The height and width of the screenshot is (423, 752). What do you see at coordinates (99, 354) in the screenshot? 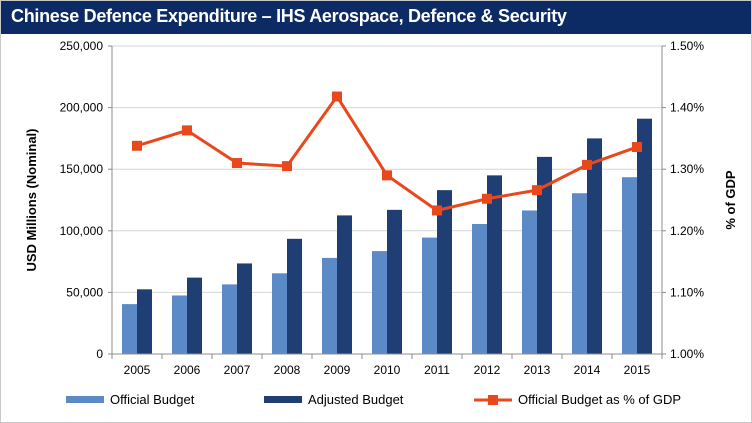
I see `y-tick-label: 0` at bounding box center [99, 354].